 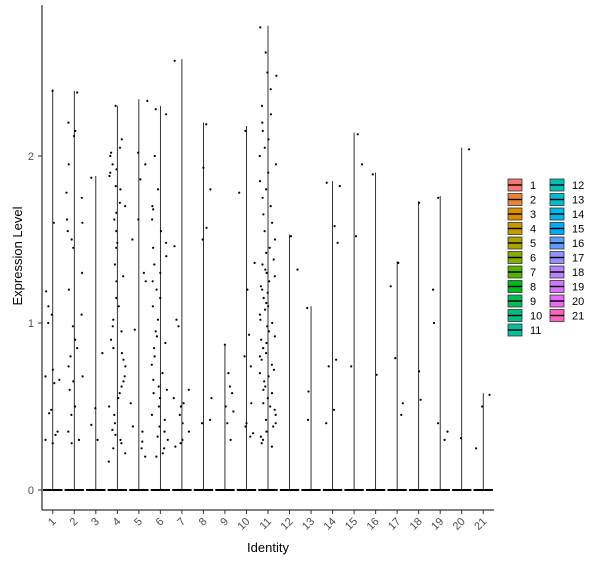 I want to click on legend-item-1: 1, so click(x=521, y=185).